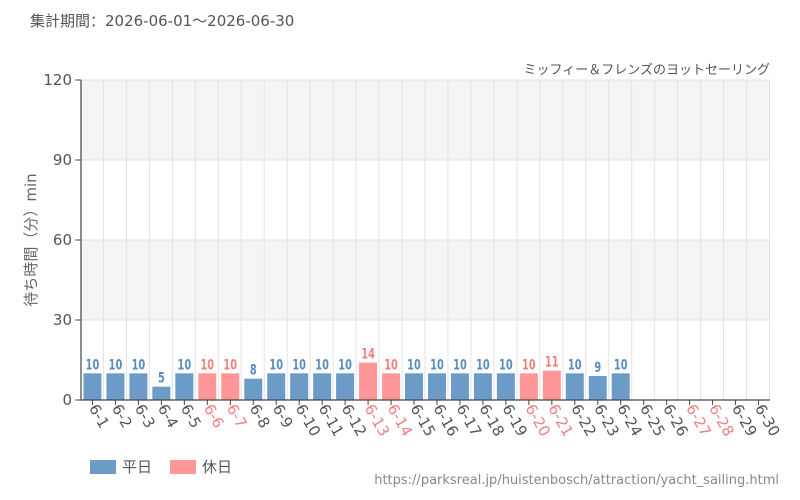 The height and width of the screenshot is (500, 800). I want to click on value-label-6-12: 10, so click(345, 364).